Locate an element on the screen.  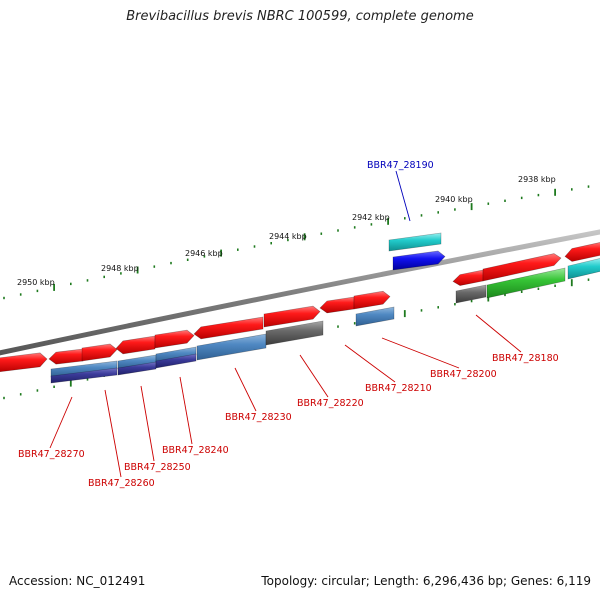
gene-label-bbr47-28220: BBR47_28220 is located at coordinates (330, 403).